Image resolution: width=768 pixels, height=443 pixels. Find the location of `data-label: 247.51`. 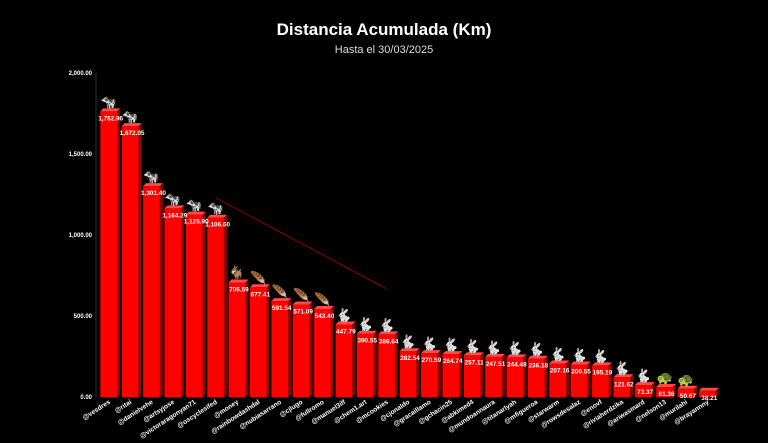

data-label: 247.51 is located at coordinates (496, 364).